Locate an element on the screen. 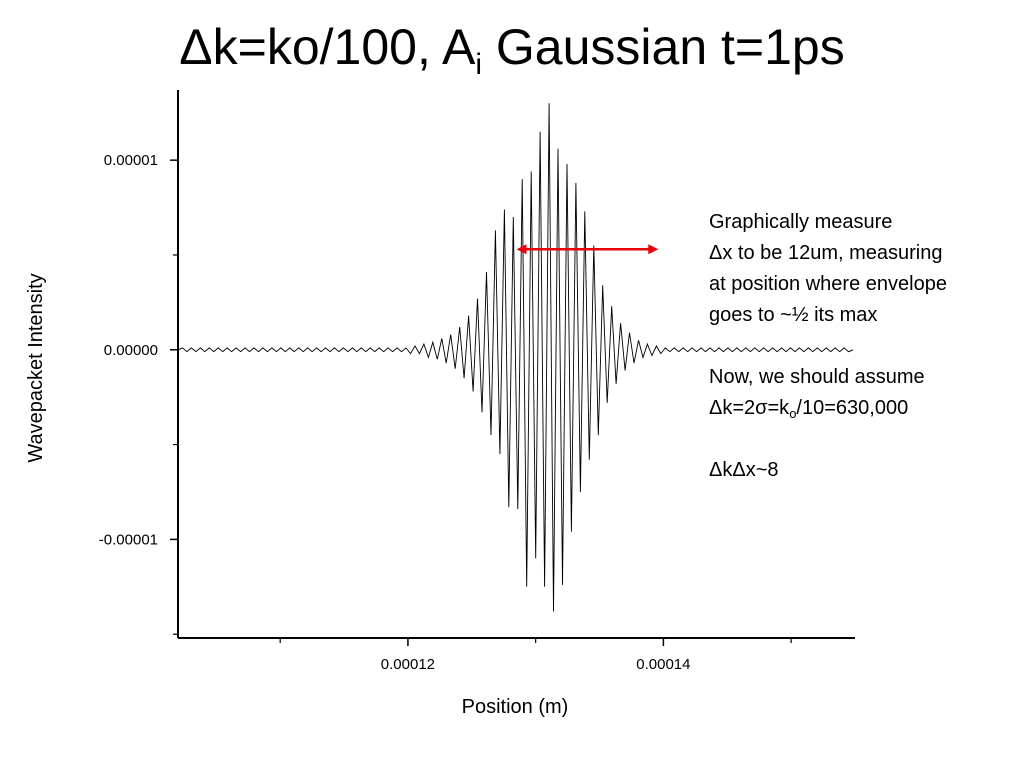 This screenshot has width=1024, height=768. y-tick-label: 0.00001 is located at coordinates (131, 160).